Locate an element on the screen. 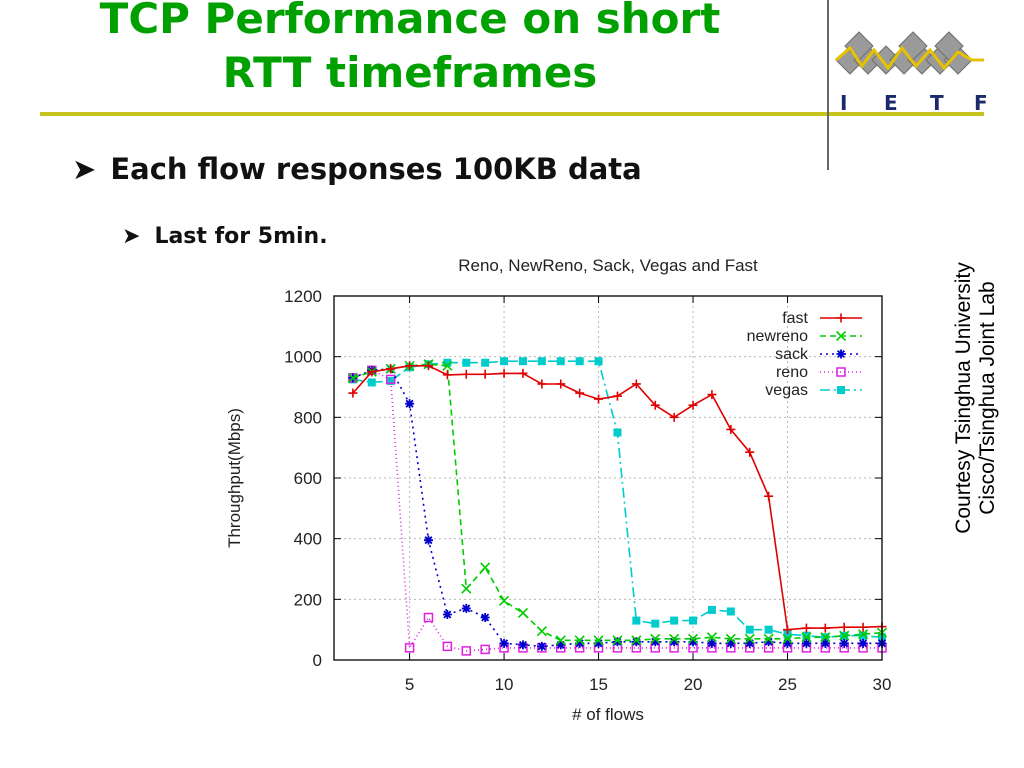 The image size is (1024, 768). bullet-main: ➤ Each flow responses 100KB data is located at coordinates (357, 169).